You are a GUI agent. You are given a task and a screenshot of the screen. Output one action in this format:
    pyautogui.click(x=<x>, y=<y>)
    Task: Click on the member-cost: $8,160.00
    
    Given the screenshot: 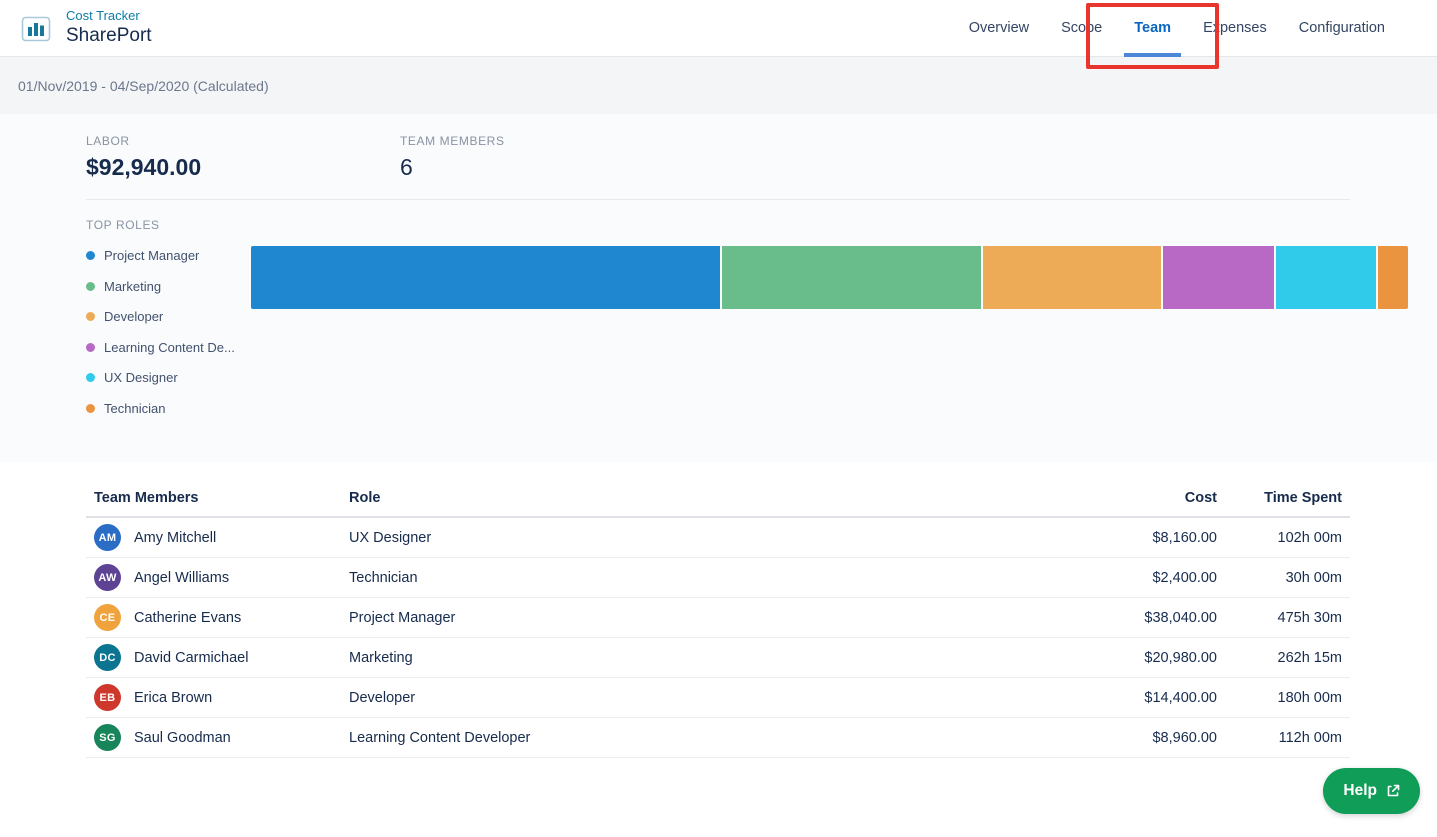 What is the action you would take?
    pyautogui.click(x=1140, y=537)
    